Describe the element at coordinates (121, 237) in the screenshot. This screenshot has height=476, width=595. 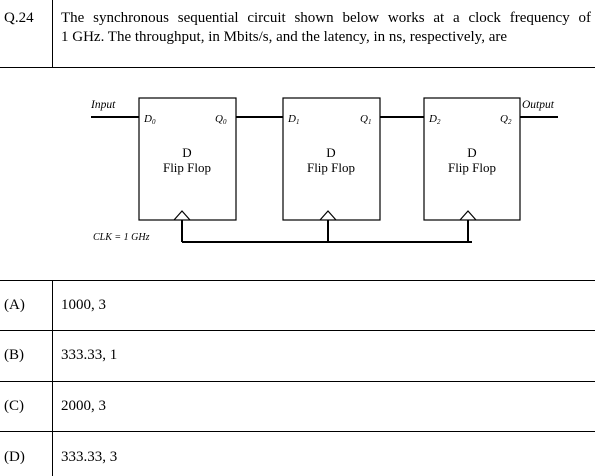
I see `clock-label: CLK = 1 GHz` at that location.